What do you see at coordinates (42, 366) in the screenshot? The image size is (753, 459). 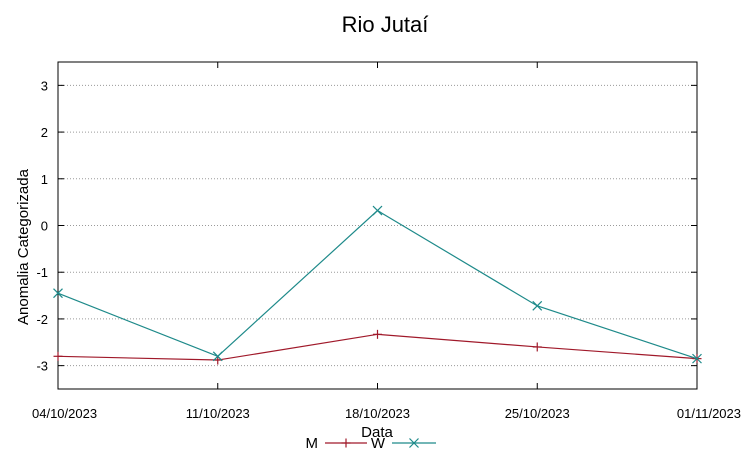 I see `y-tick-label: -3` at bounding box center [42, 366].